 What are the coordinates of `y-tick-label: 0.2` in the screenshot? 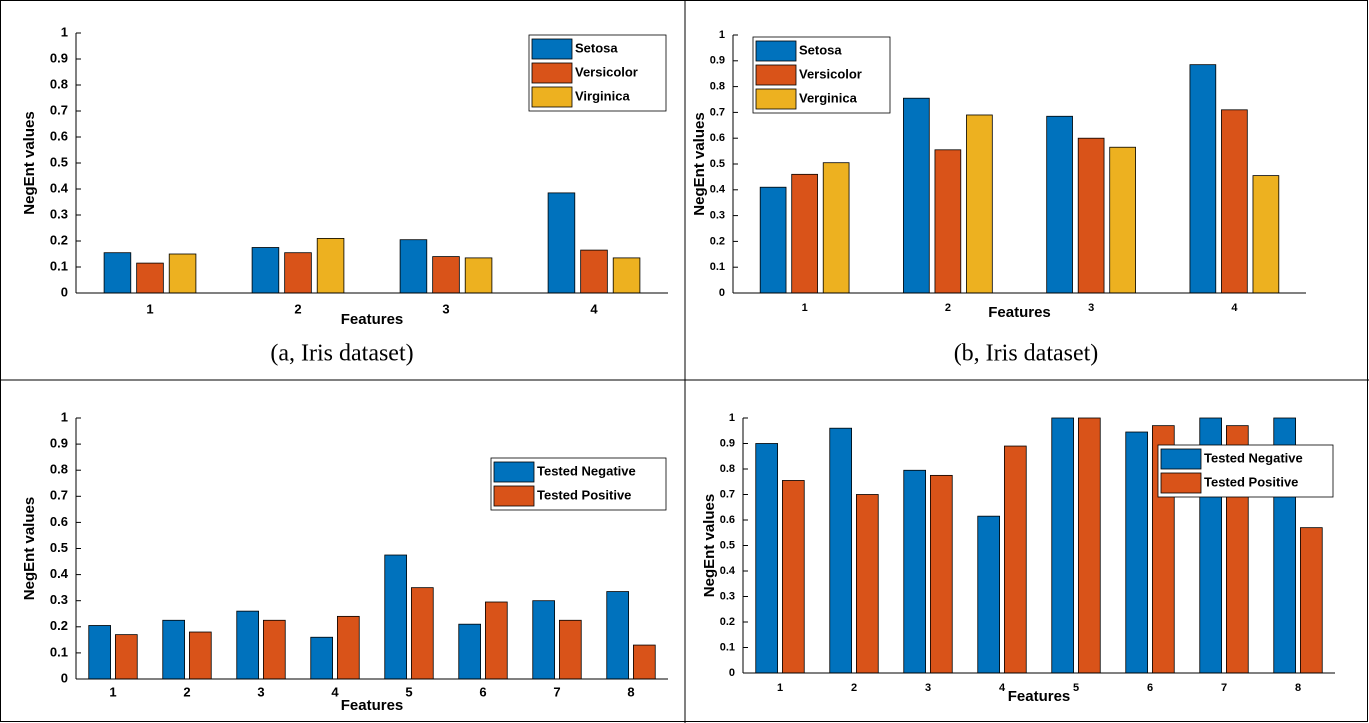 It's located at (59, 625).